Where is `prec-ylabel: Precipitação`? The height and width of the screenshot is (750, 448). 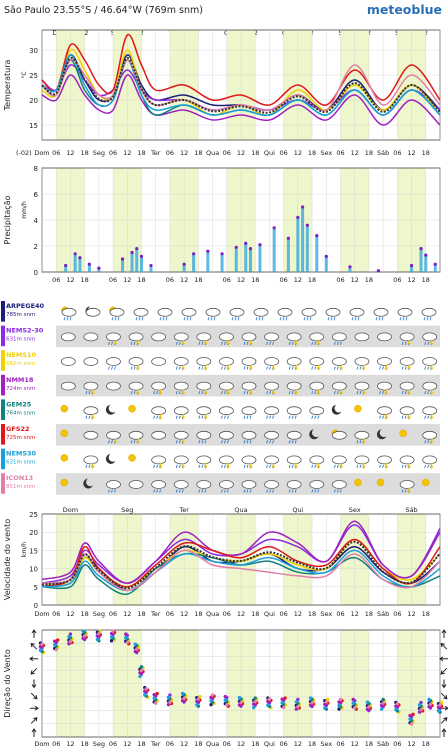 prec-ylabel: Precipitação is located at coordinates (7, 219).